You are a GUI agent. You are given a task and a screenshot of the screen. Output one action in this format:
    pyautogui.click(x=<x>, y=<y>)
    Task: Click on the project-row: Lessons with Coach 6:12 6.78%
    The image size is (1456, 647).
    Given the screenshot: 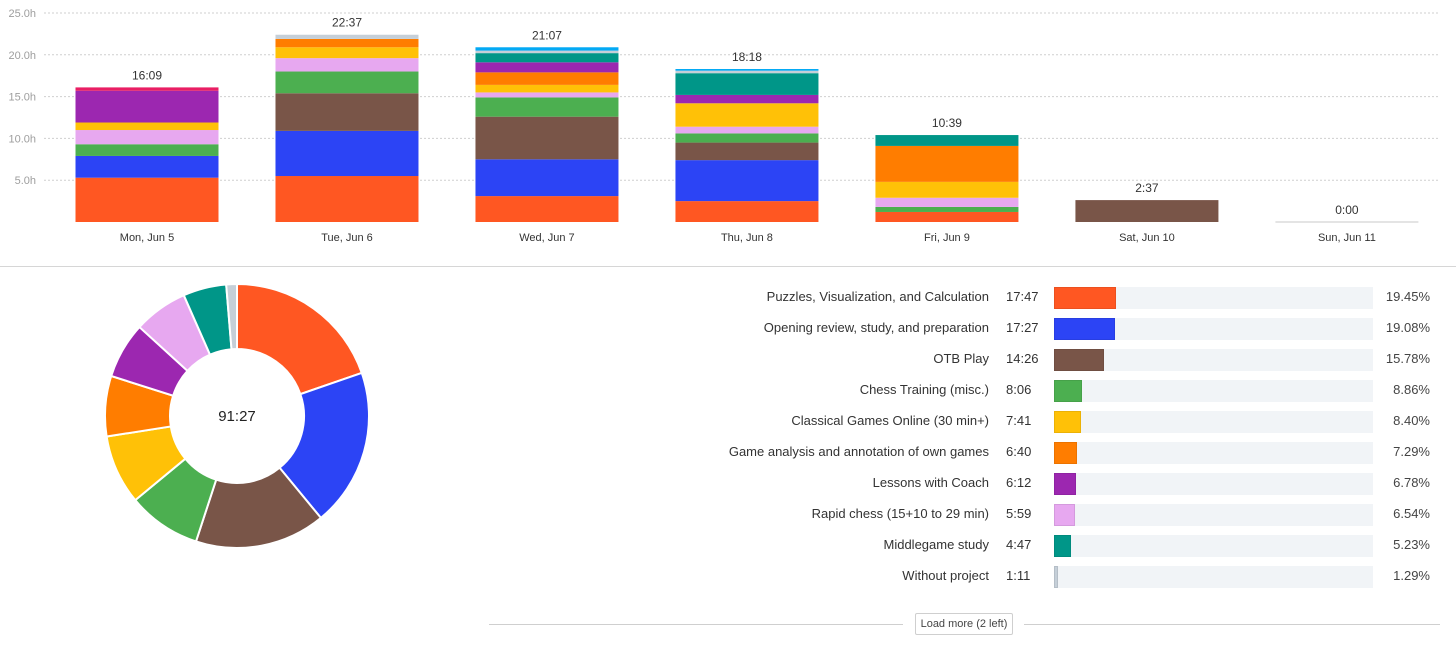 What is the action you would take?
    pyautogui.click(x=1078, y=483)
    